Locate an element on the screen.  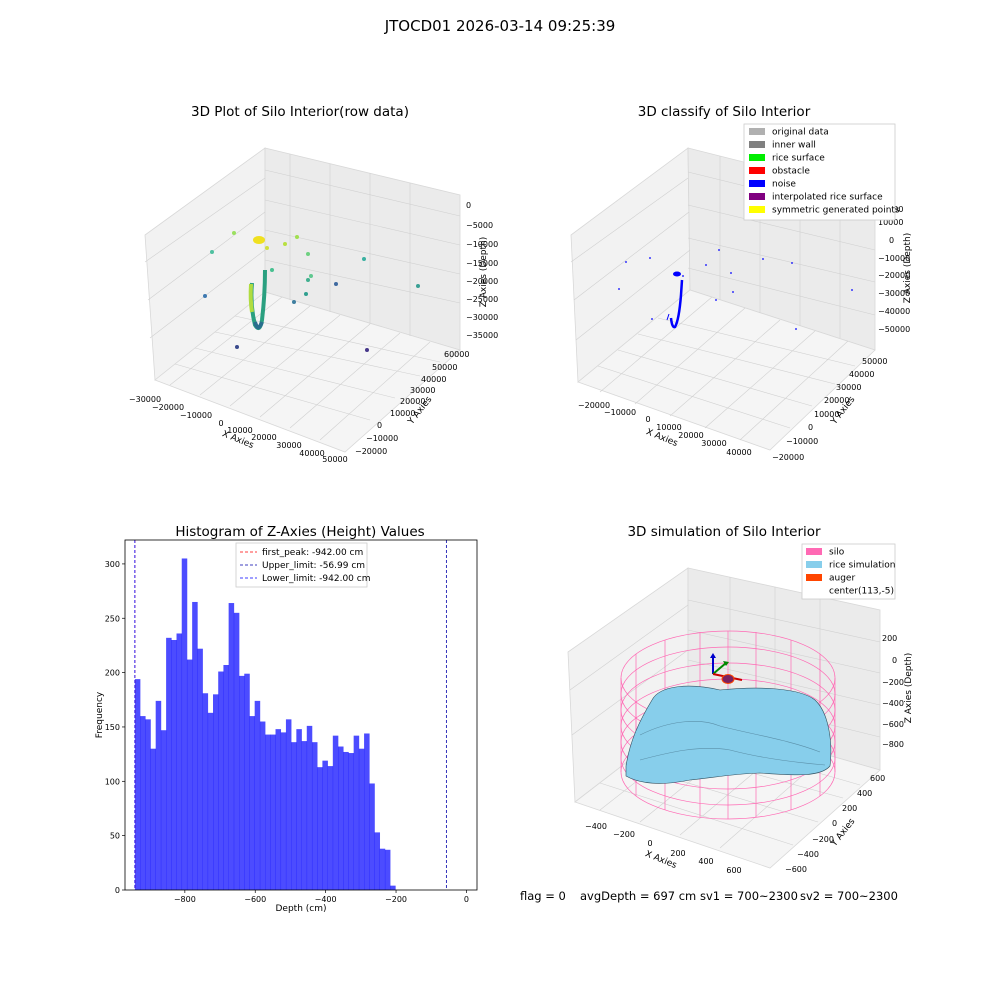
raw-ytick: 10000 is located at coordinates (402, 413).